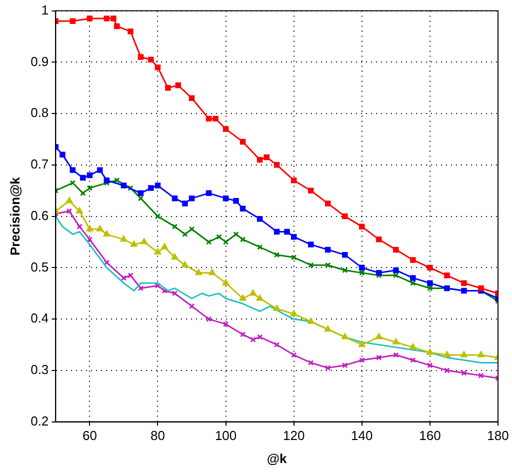  I want to click on y-tick-label: 0.4, so click(39, 318).